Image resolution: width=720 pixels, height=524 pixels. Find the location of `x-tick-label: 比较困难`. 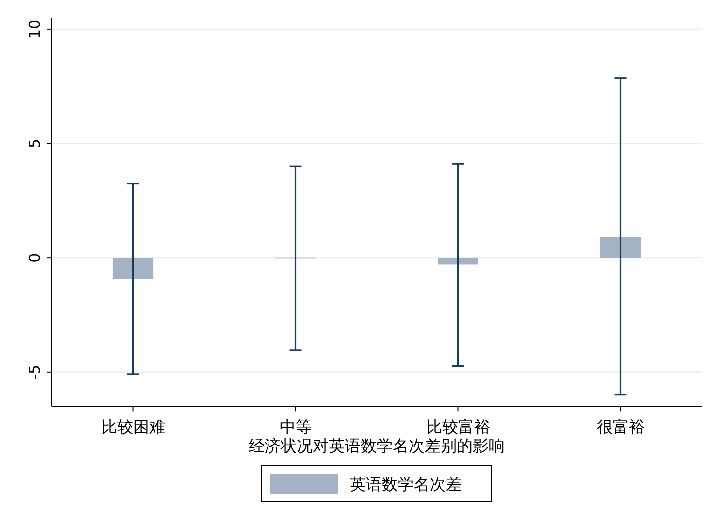

x-tick-label: 比较困难 is located at coordinates (133, 427).